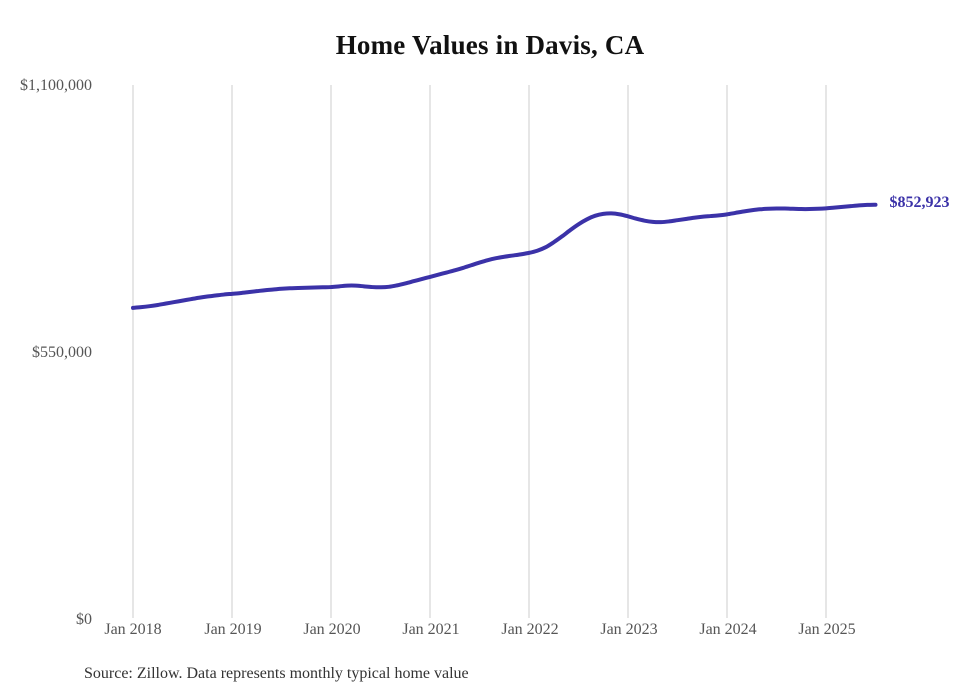  What do you see at coordinates (84, 619) in the screenshot?
I see `y-tick-label-zero: $0` at bounding box center [84, 619].